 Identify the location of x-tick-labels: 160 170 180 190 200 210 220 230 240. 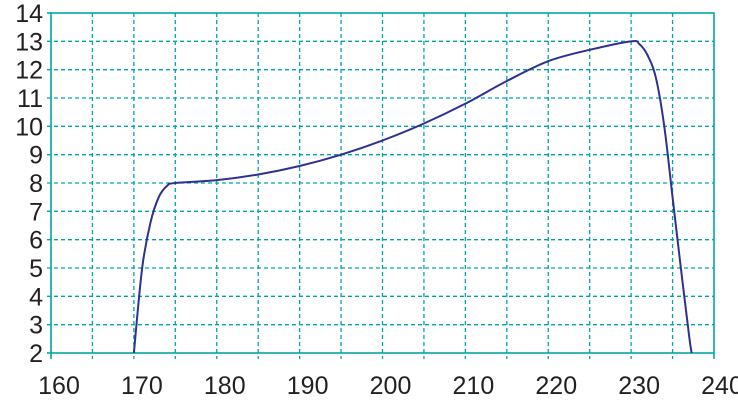
(388, 386).